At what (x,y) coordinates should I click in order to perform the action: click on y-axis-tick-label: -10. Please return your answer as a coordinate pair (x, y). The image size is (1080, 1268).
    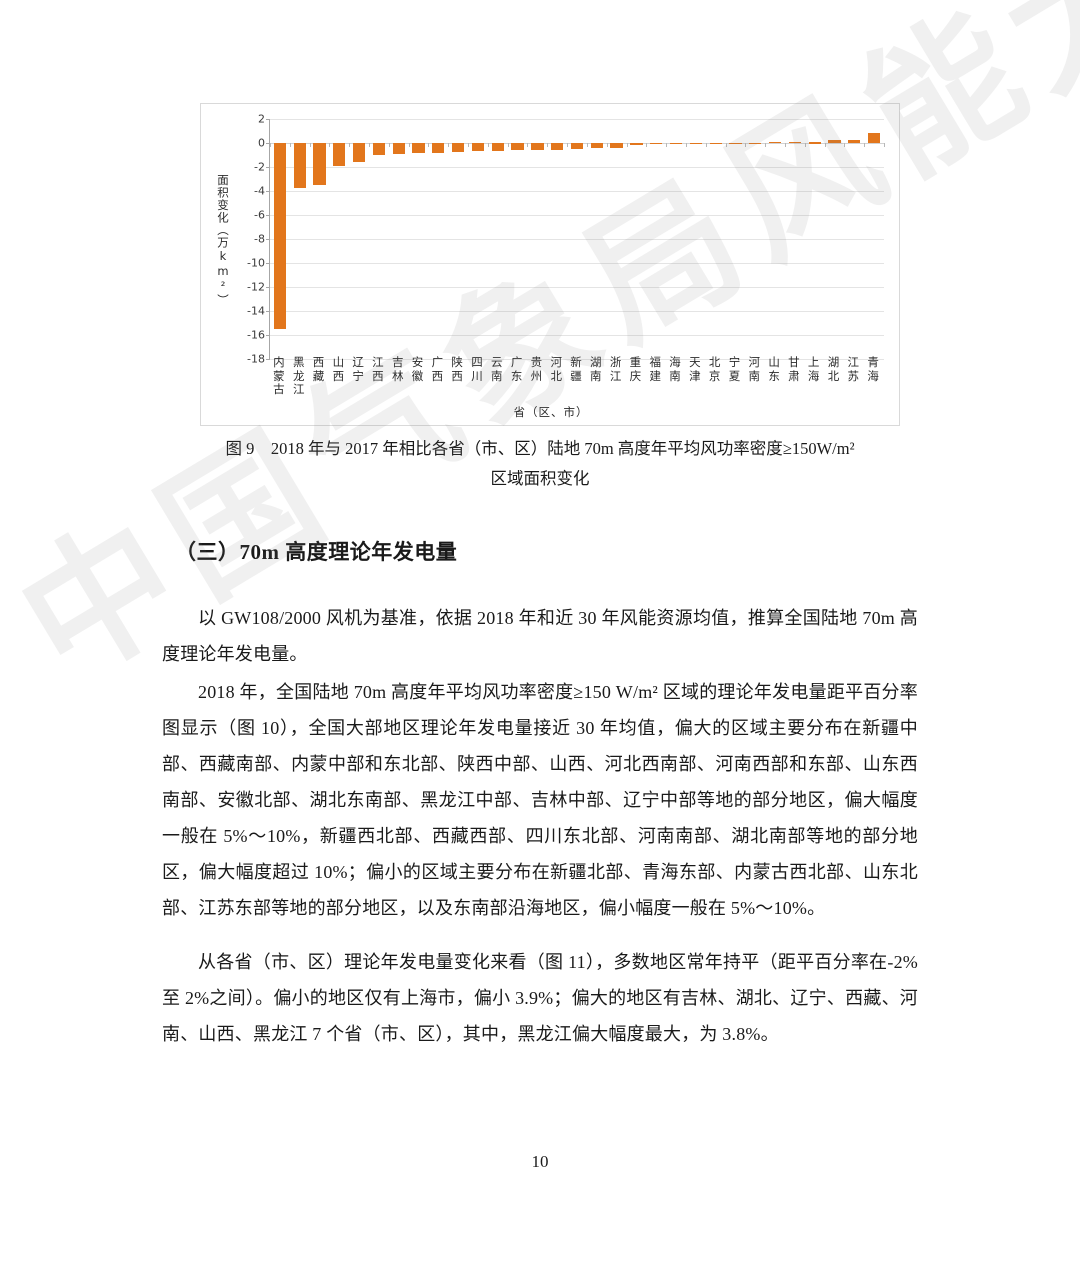
    Looking at the image, I should click on (256, 263).